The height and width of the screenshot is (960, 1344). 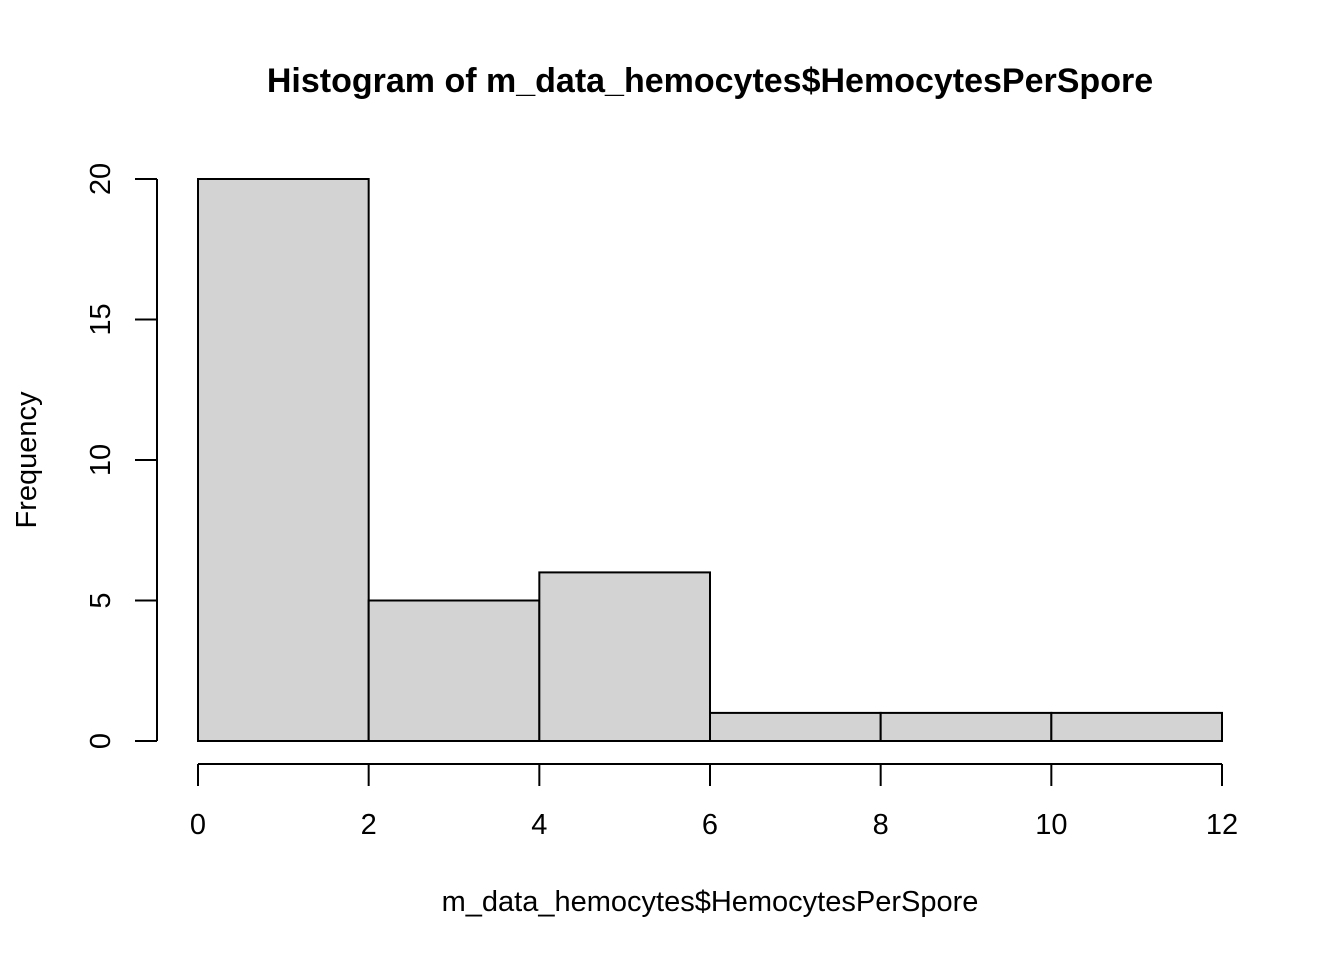 I want to click on x-axis: 0 2 4 6 8 10 12, so click(x=714, y=802).